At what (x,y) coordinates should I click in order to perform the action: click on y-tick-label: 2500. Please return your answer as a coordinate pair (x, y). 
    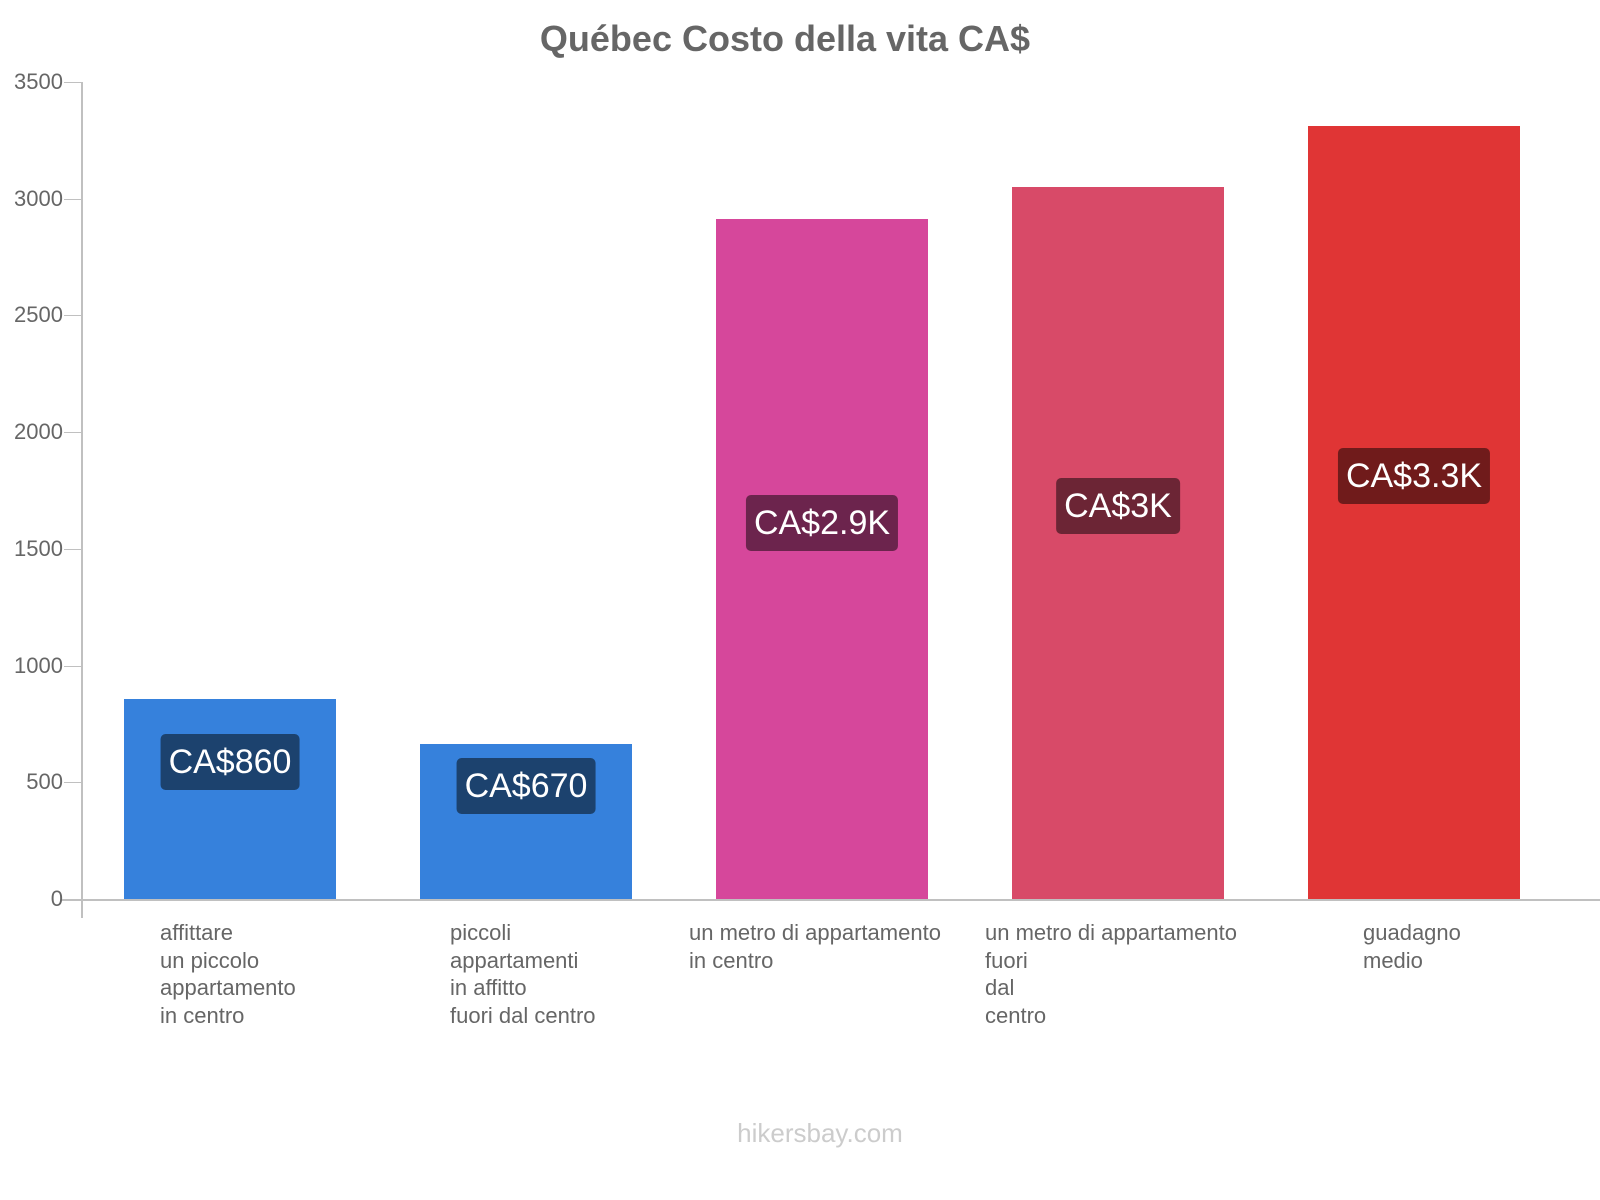
    Looking at the image, I should click on (38, 315).